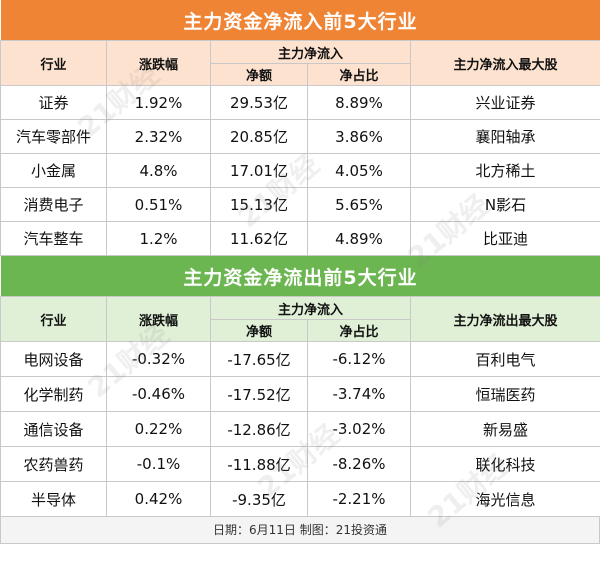 The height and width of the screenshot is (569, 600). I want to click on ratio-cell: 4.05%, so click(359, 170).